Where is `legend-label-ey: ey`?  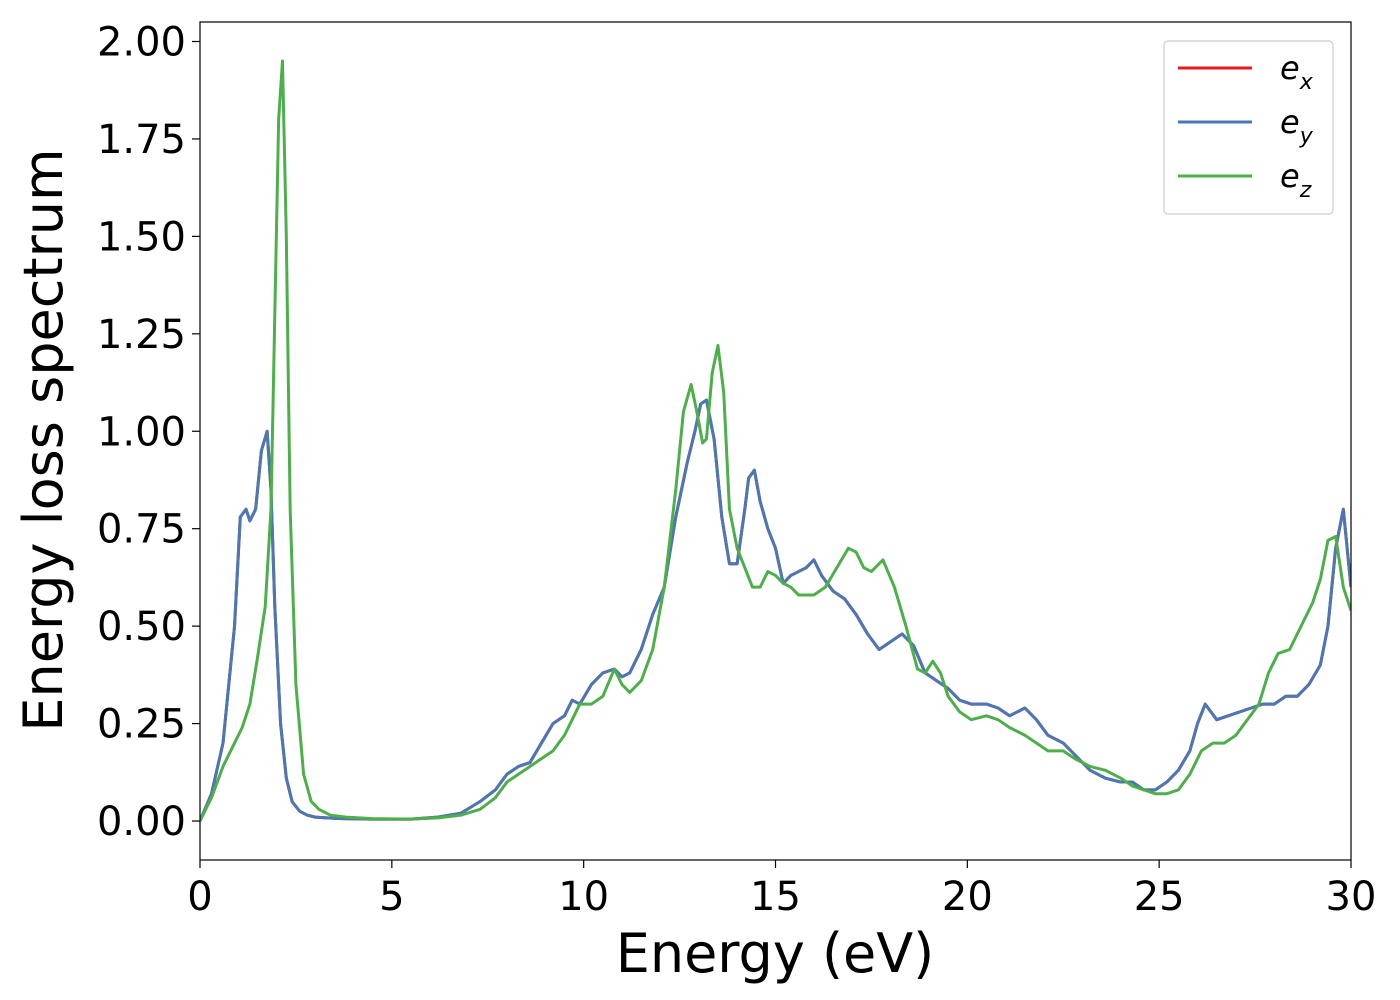 legend-label-ey: ey is located at coordinates (1297, 126).